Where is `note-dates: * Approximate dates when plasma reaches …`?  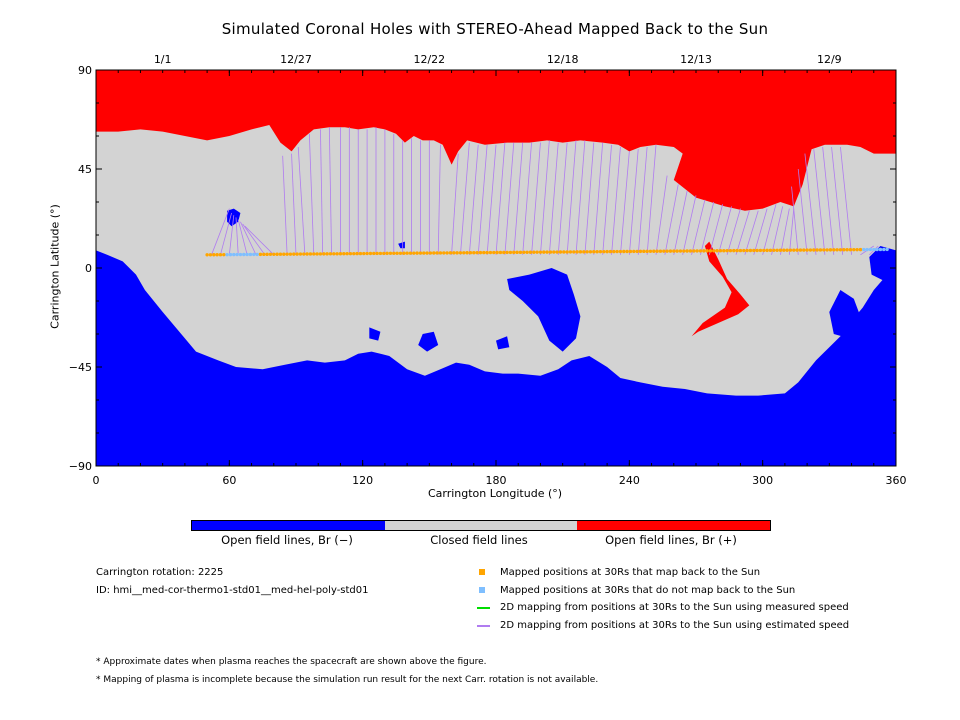 note-dates: * Approximate dates when plasma reaches … is located at coordinates (291, 662).